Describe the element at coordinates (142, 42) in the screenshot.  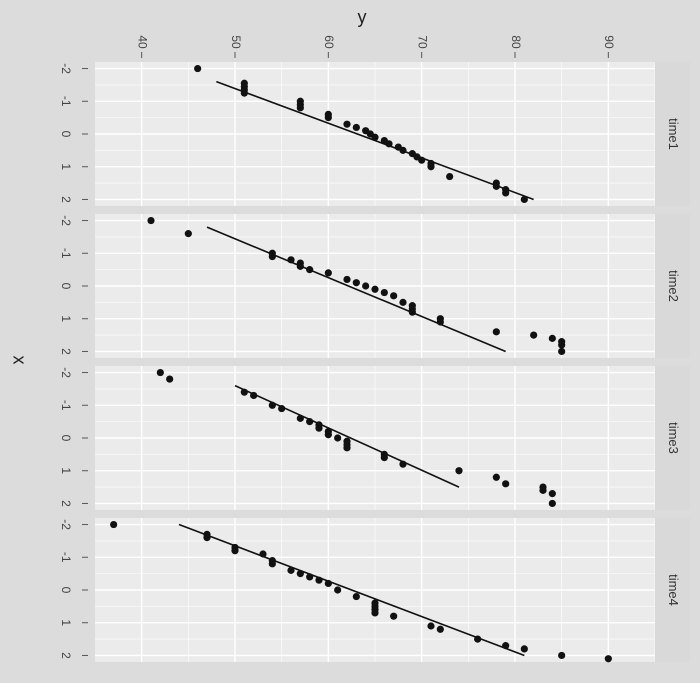
I see `y-tick-label: 40` at that location.